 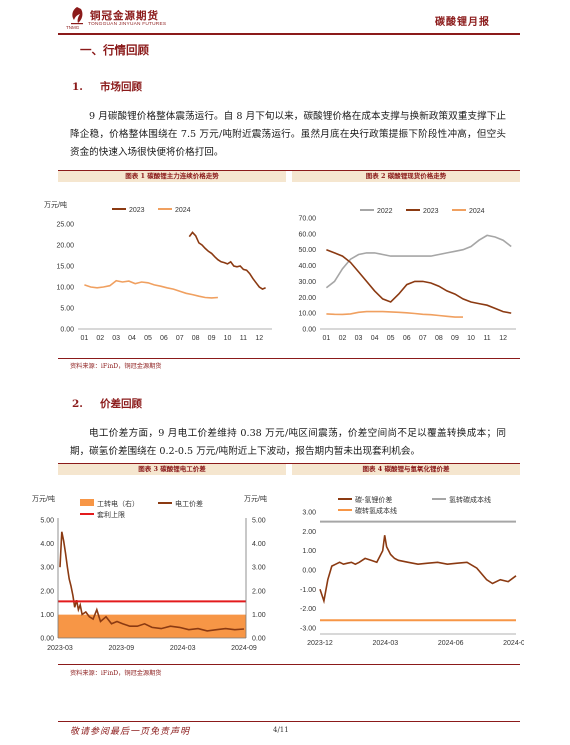 I want to click on footer-disclaimer: 敬请参阅最后一页免责声明, so click(x=130, y=732).